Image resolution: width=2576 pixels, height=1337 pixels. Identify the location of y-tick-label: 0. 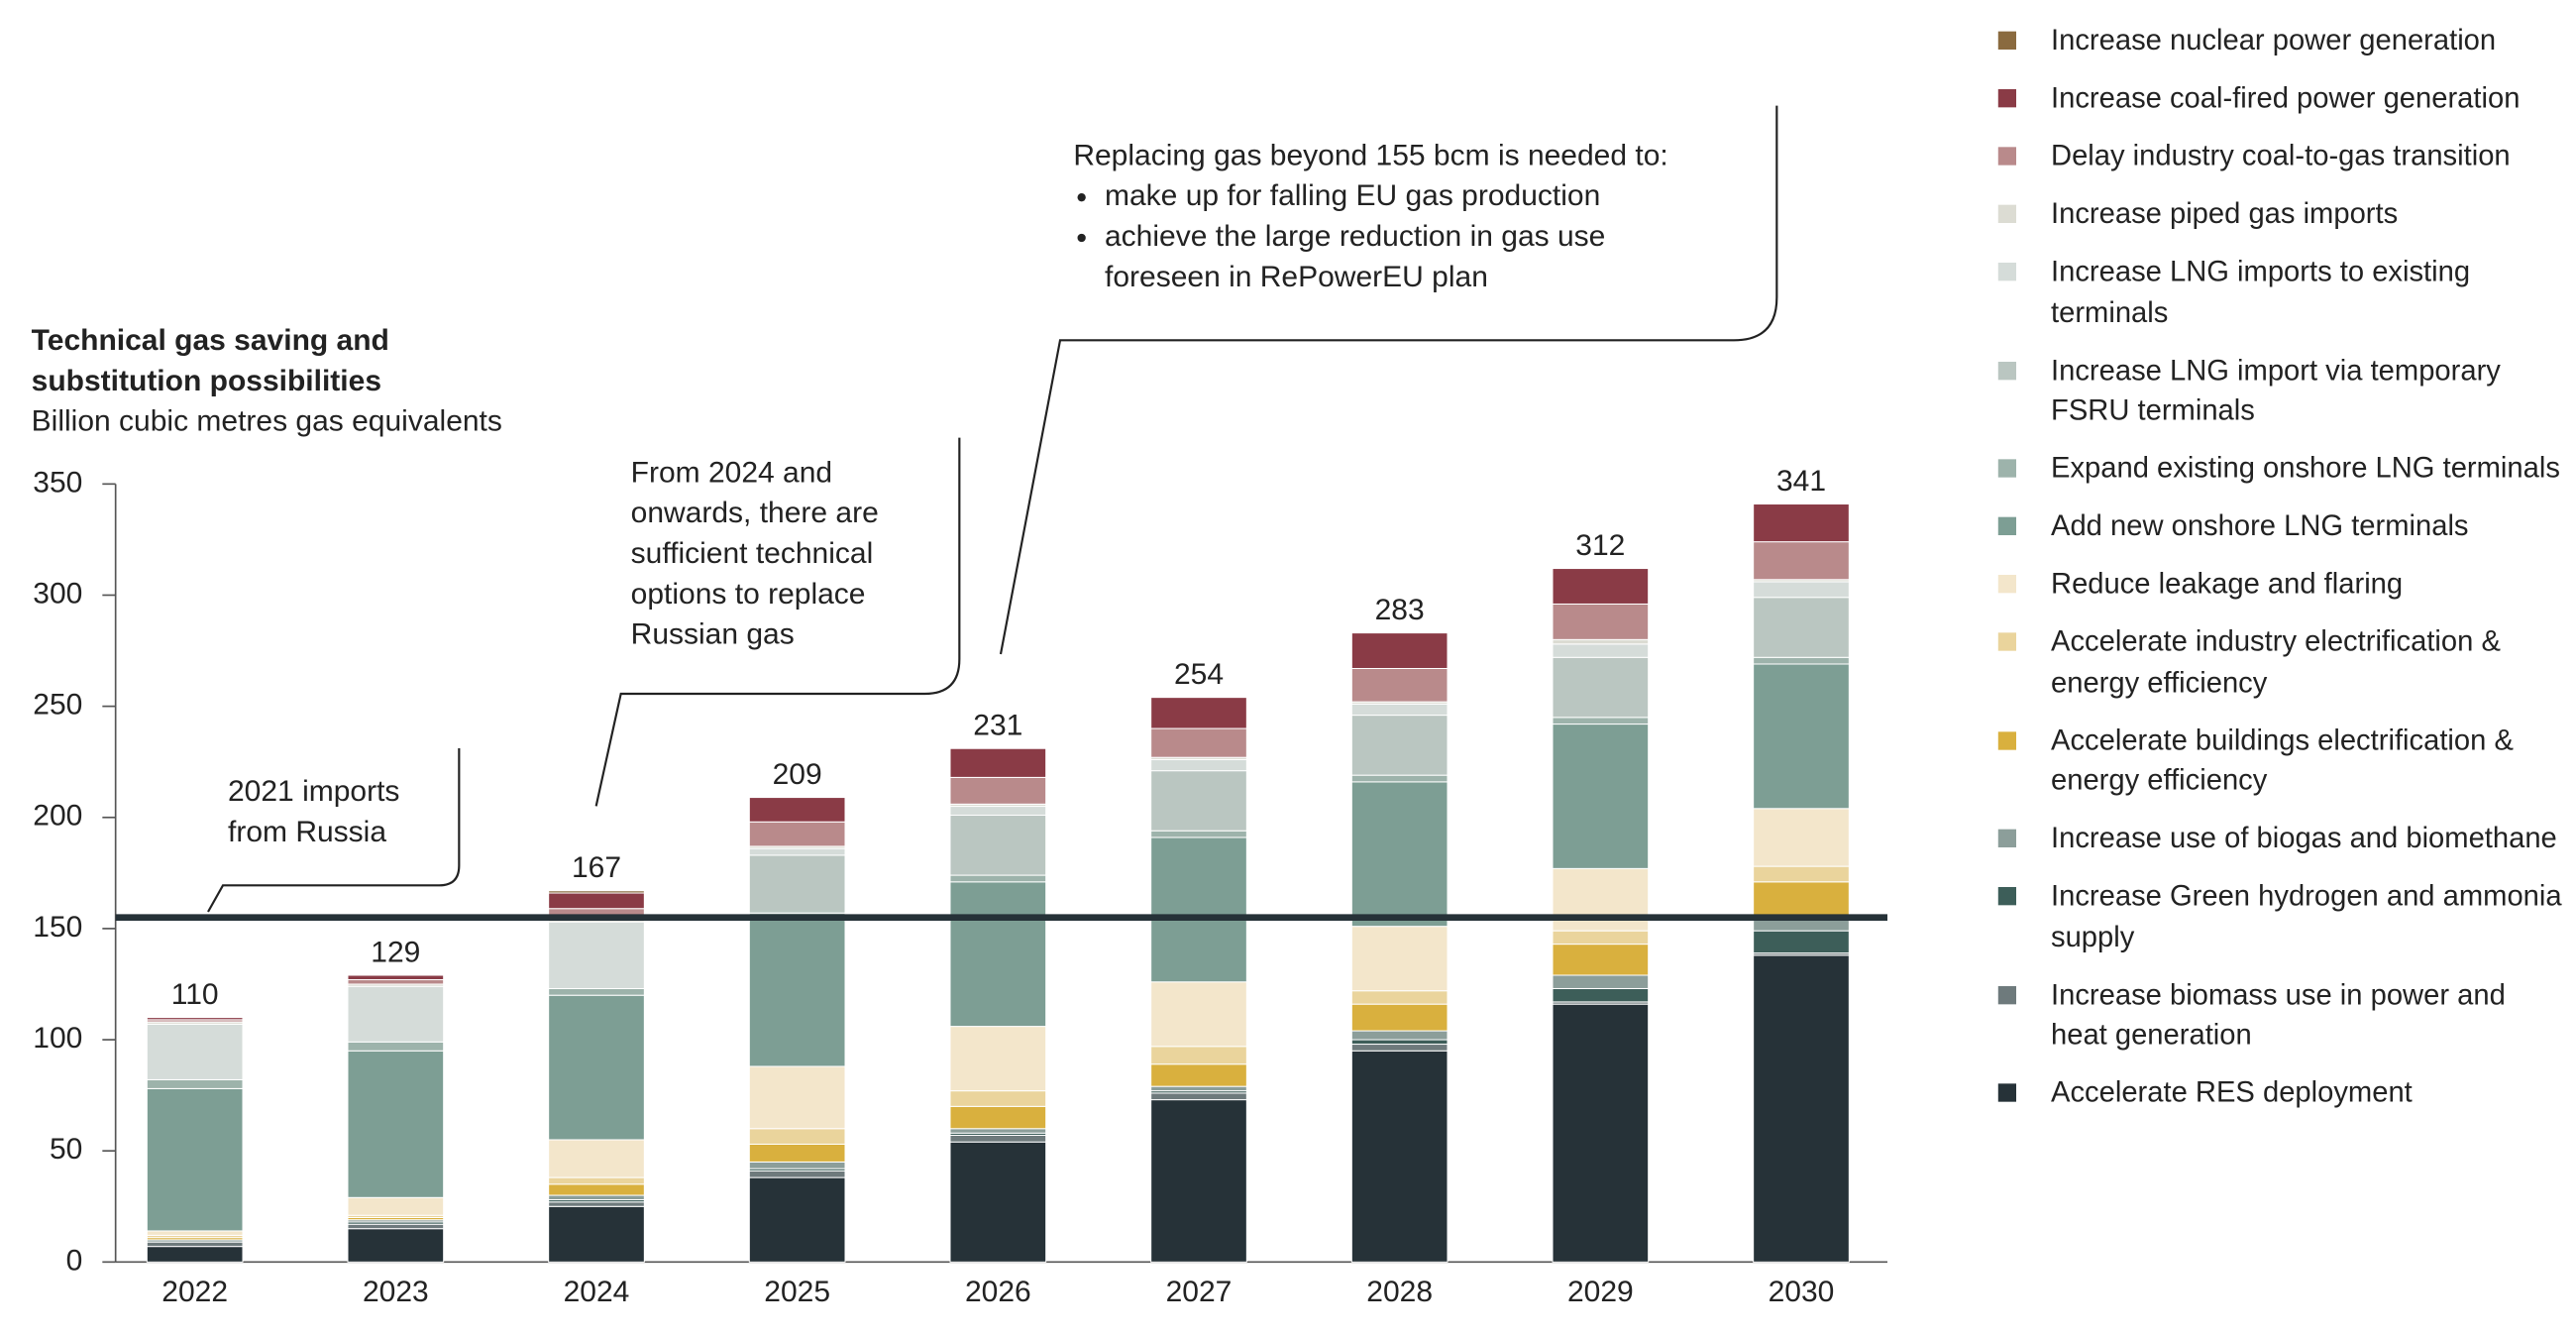
(74, 1260).